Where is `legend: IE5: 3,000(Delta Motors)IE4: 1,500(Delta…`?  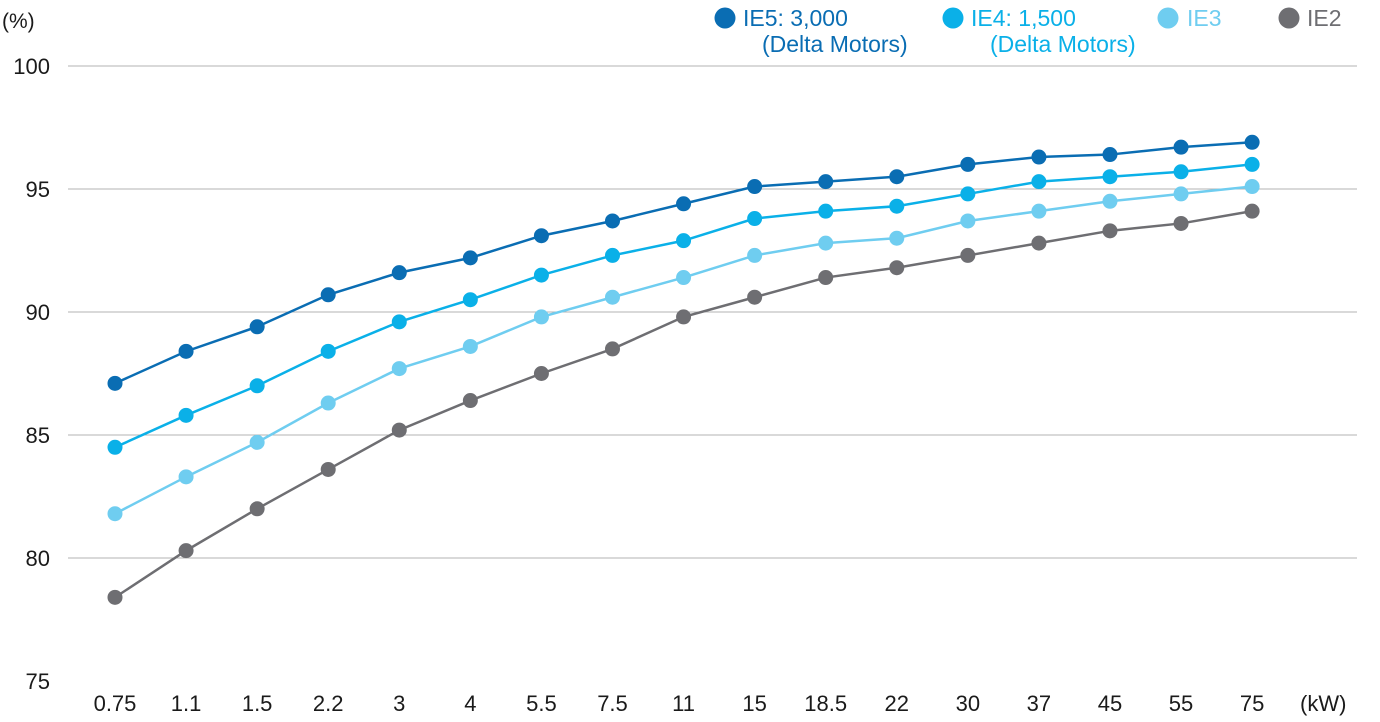 legend: IE5: 3,000(Delta Motors)IE4: 1,500(Delta… is located at coordinates (1028, 31).